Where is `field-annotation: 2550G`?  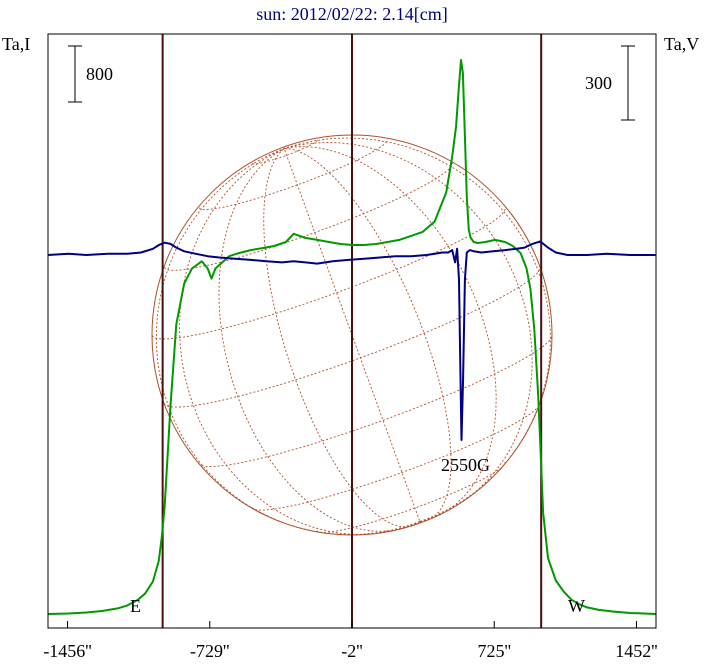 field-annotation: 2550G is located at coordinates (465, 465).